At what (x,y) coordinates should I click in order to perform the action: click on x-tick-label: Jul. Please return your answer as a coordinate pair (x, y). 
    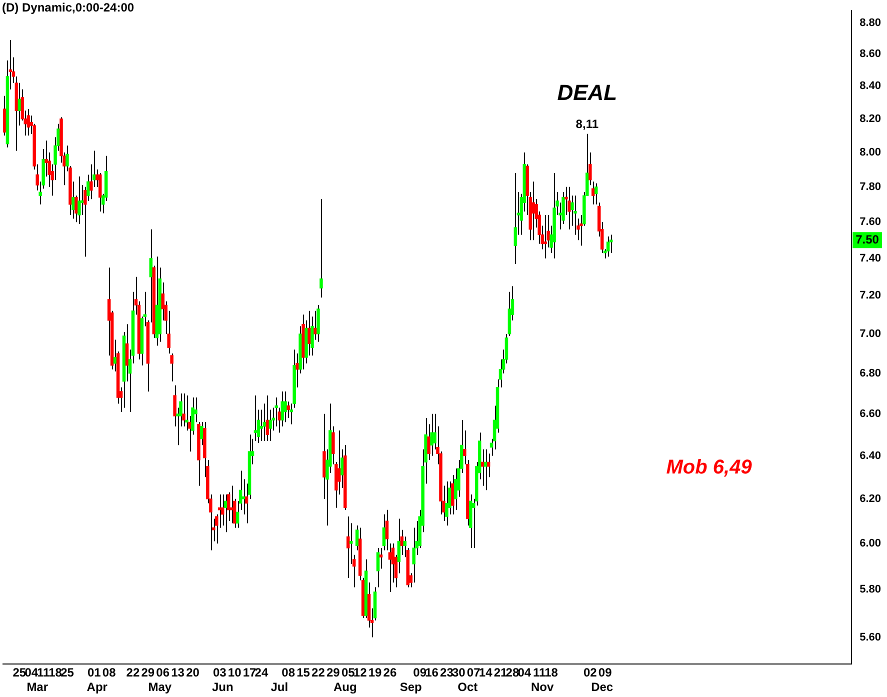
    Looking at the image, I should click on (279, 687).